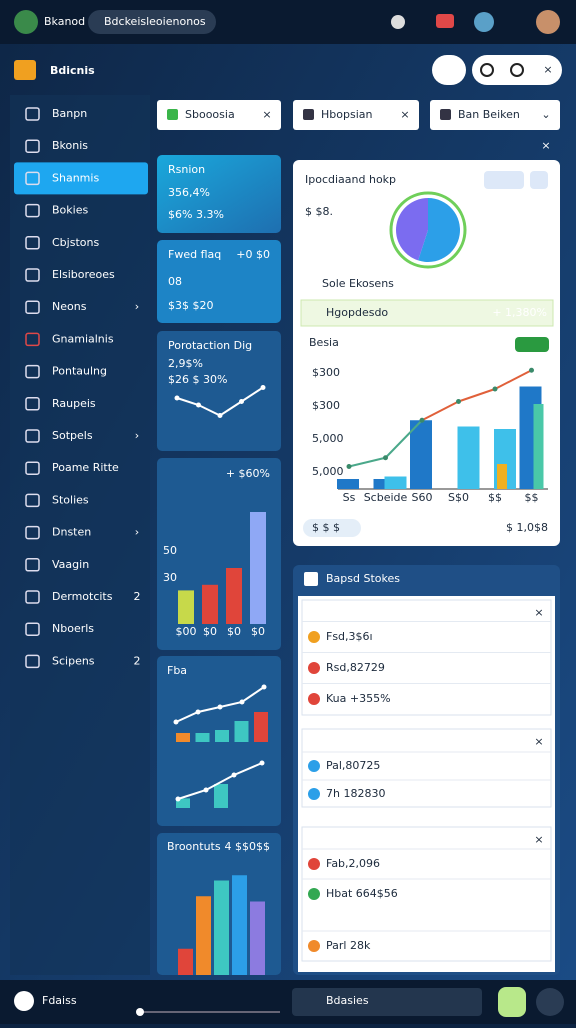  I want to click on nav-item: Dermotcits, so click(82, 596).